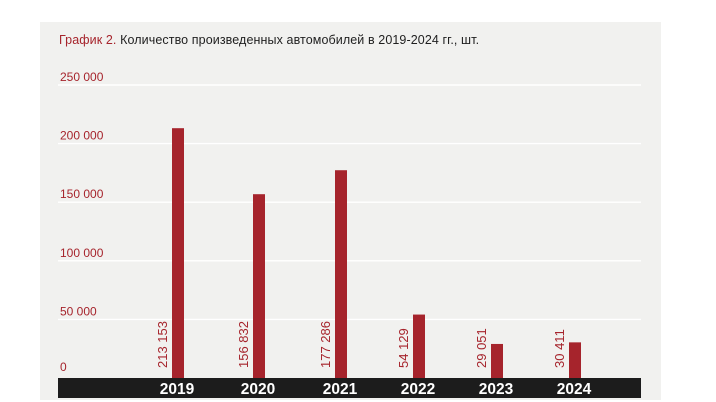 This screenshot has width=716, height=402. Describe the element at coordinates (63, 367) in the screenshot. I see `y-tick-label: 0` at that location.